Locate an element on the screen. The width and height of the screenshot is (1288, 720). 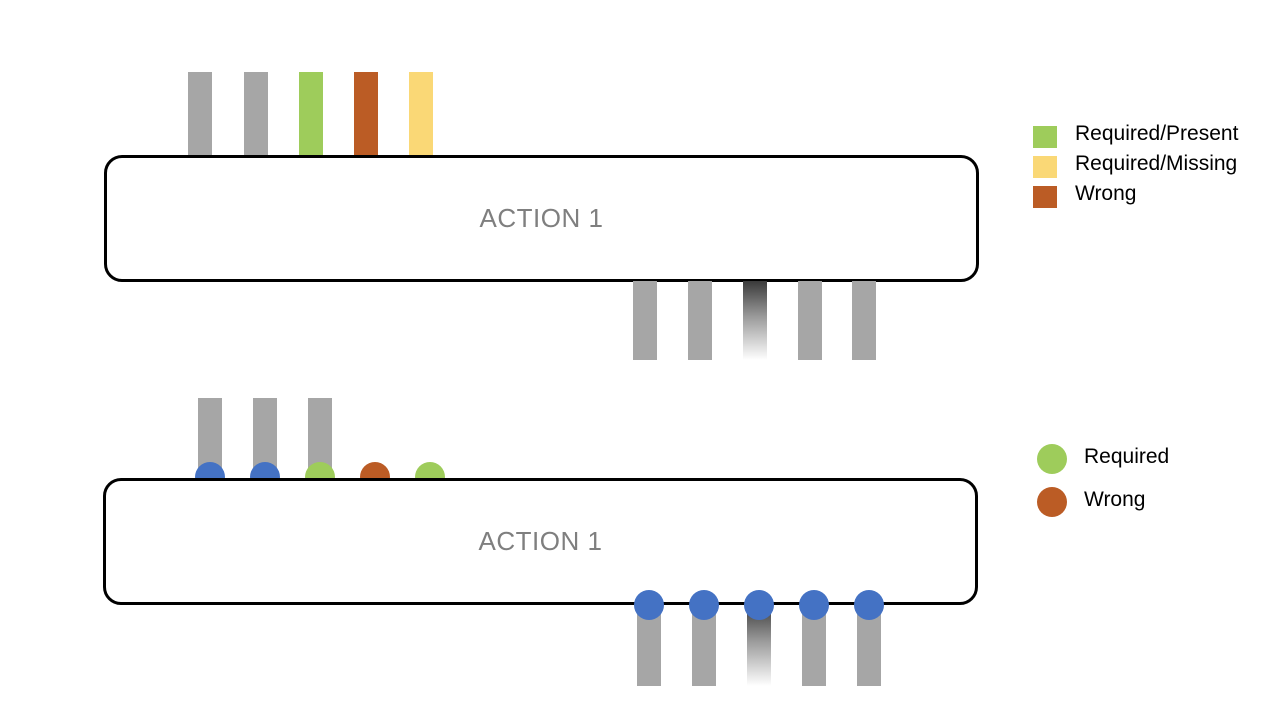
legend-swatch-required-present is located at coordinates (1045, 137).